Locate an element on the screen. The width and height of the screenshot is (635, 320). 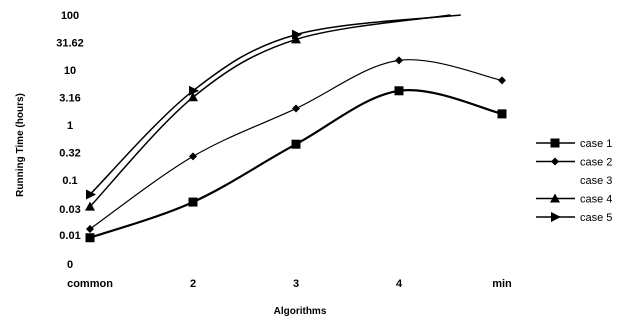
legend-label-case-3: case 3 is located at coordinates (596, 181).